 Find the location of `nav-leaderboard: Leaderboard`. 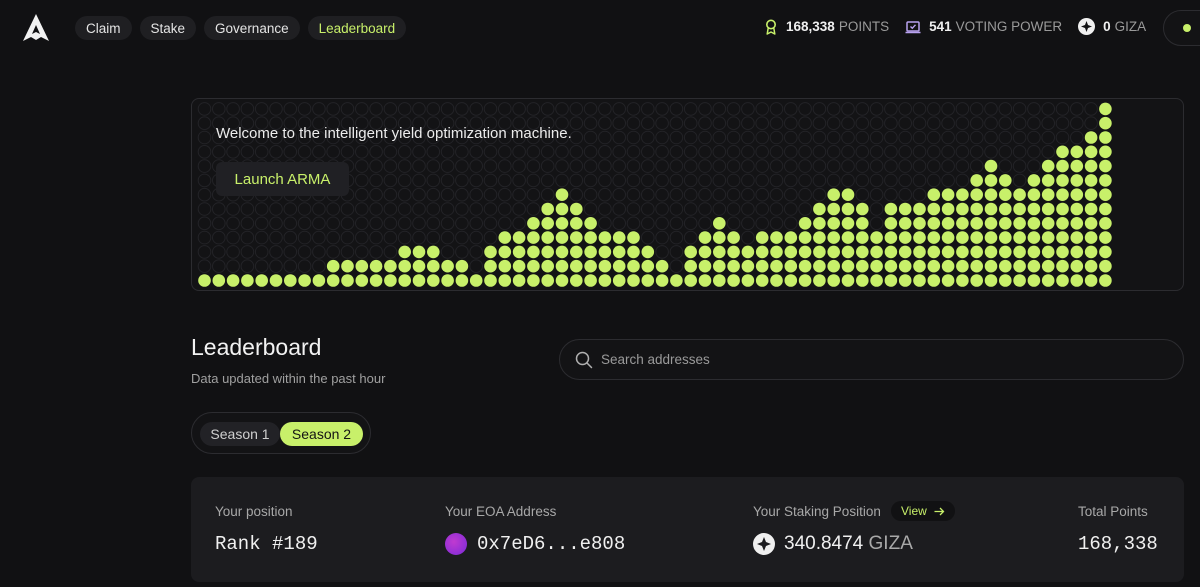

nav-leaderboard: Leaderboard is located at coordinates (357, 28).